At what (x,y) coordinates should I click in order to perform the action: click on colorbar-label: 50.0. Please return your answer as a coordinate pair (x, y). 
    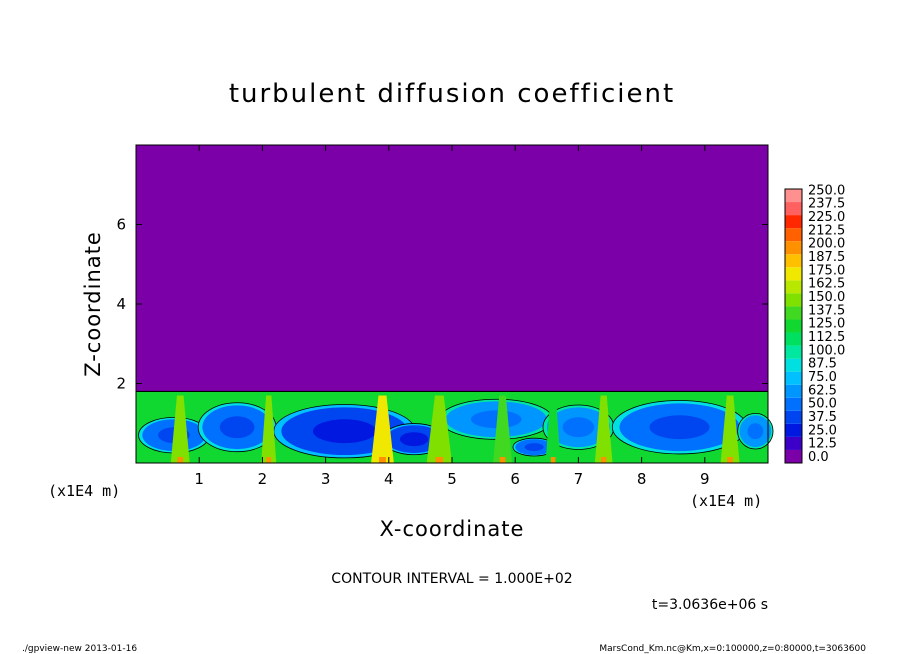
    Looking at the image, I should click on (822, 404).